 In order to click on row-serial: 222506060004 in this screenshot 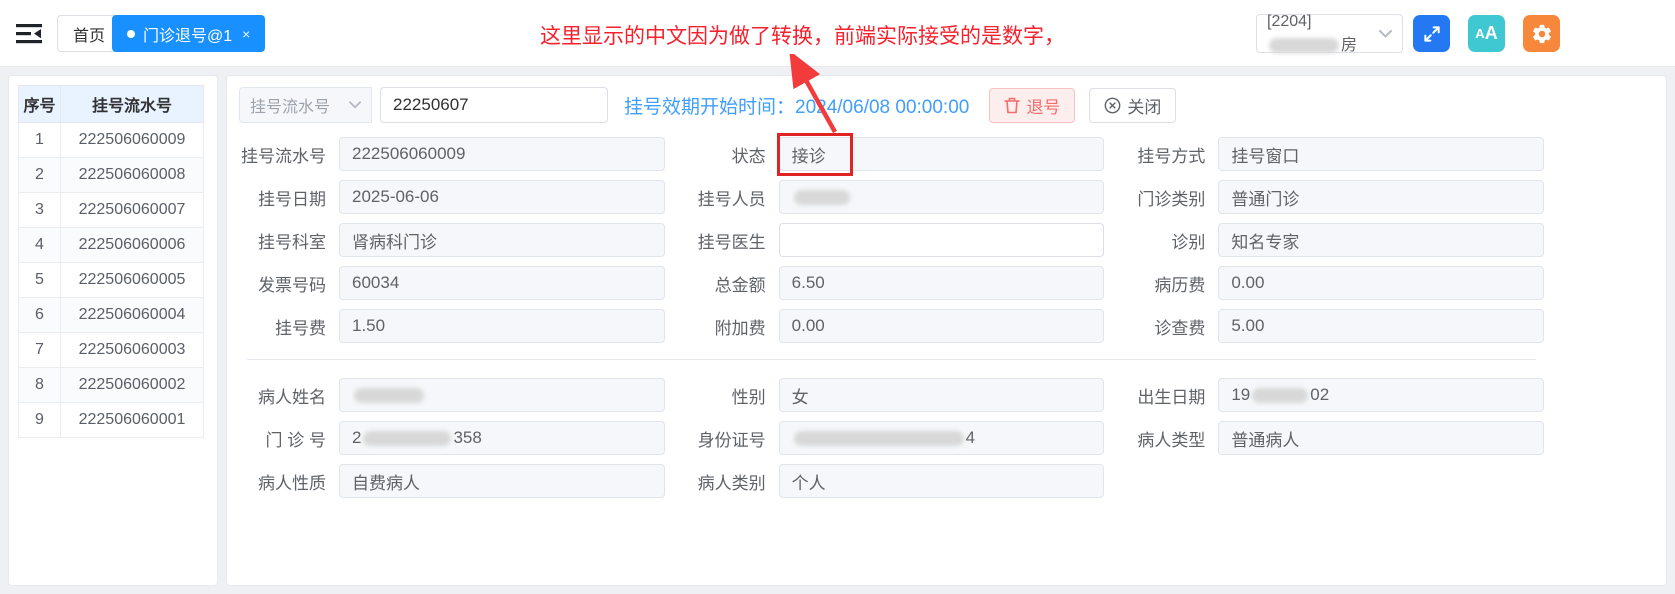, I will do `click(132, 315)`.